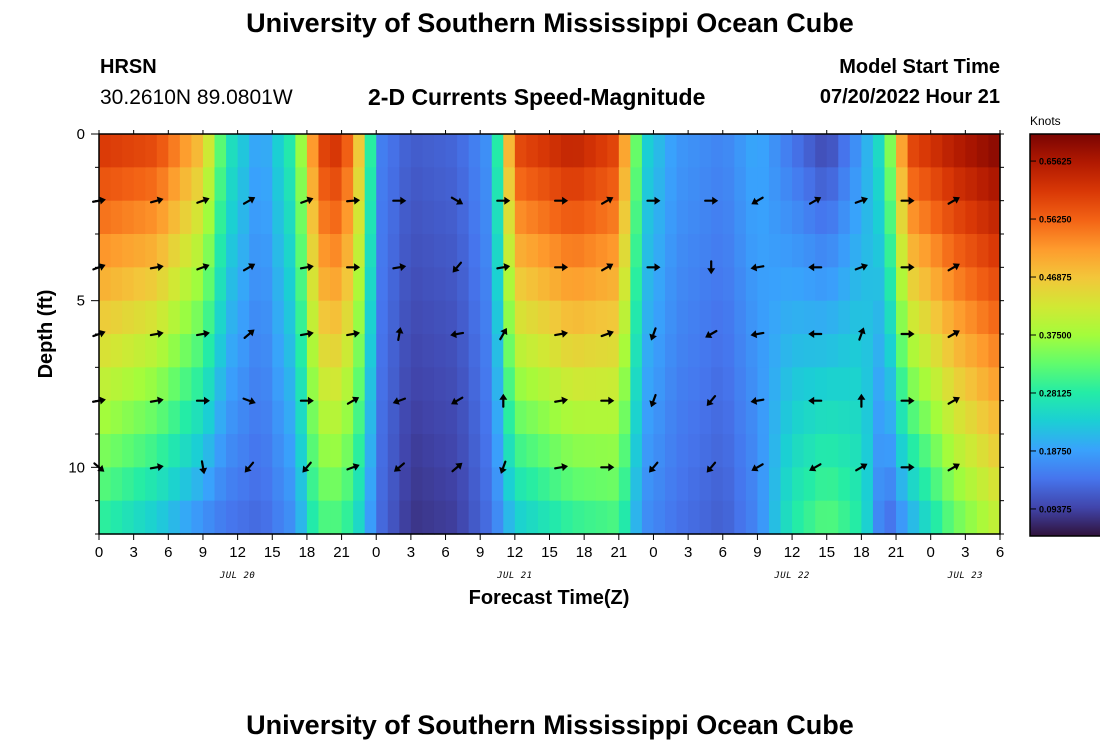  What do you see at coordinates (826, 552) in the screenshot?
I see `x-tick-label: 15` at bounding box center [826, 552].